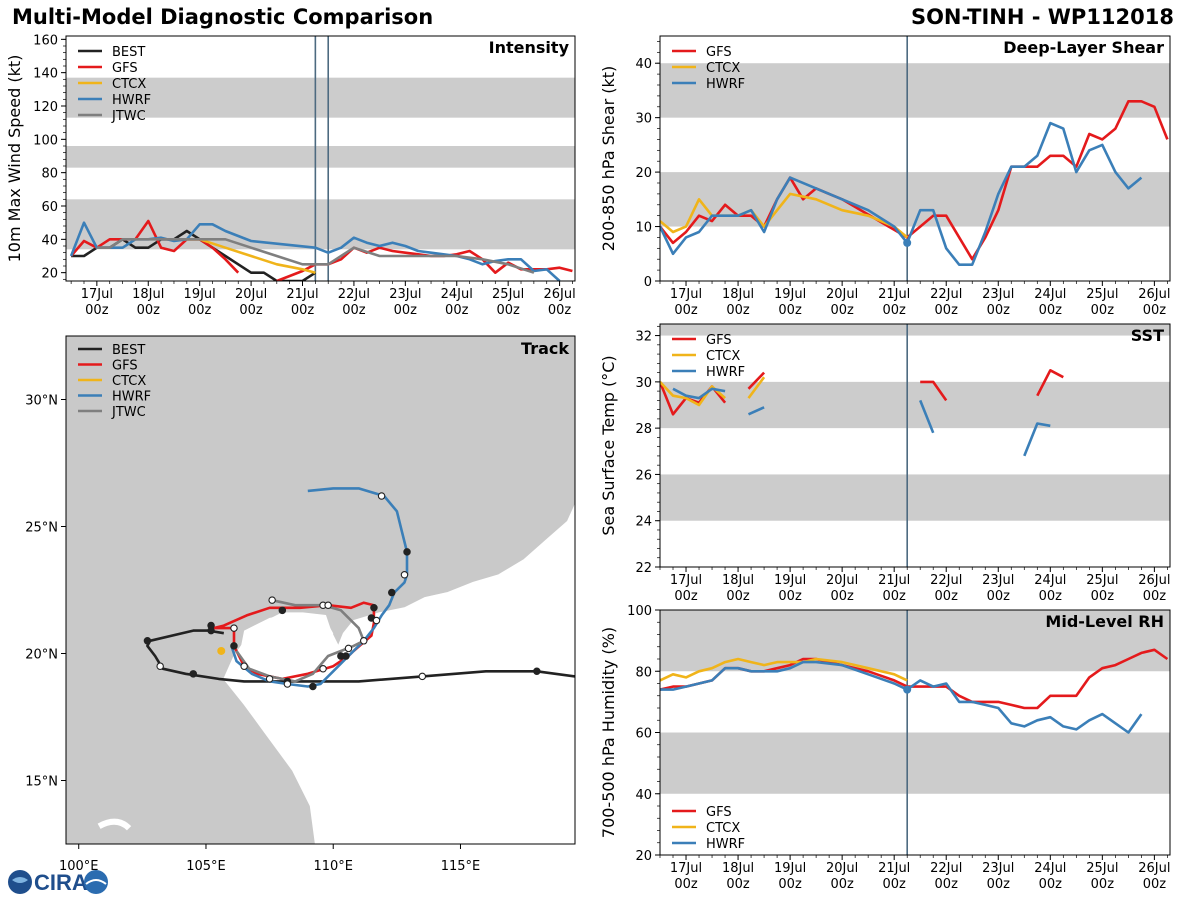 The image size is (1200, 902). I want to click on y-tick-label: 80, so click(643, 672).